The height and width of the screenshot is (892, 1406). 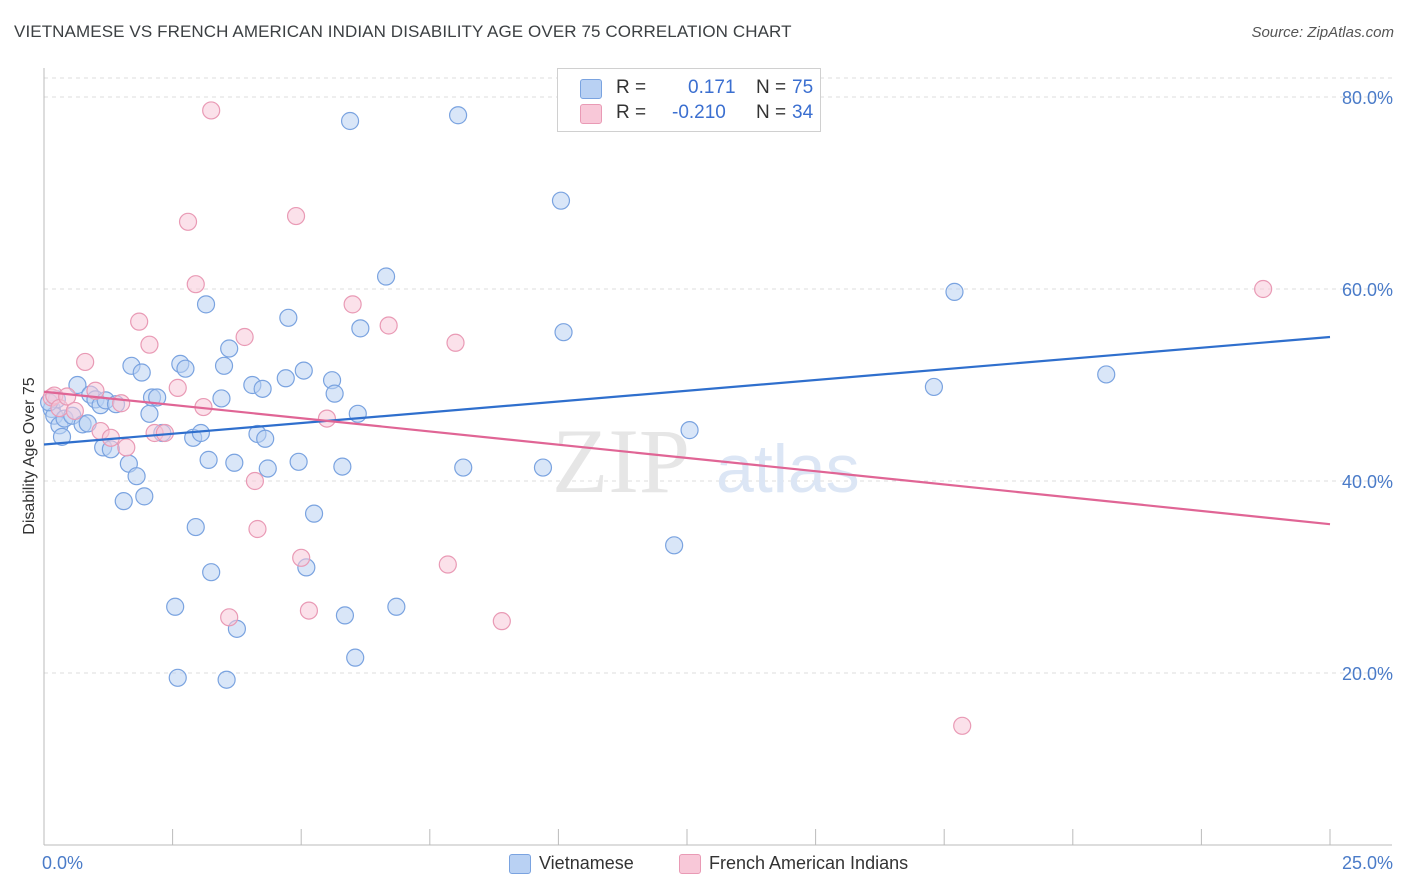 I want to click on bottom-legend-label-vietnamese: Vietnamese, so click(x=586, y=863).